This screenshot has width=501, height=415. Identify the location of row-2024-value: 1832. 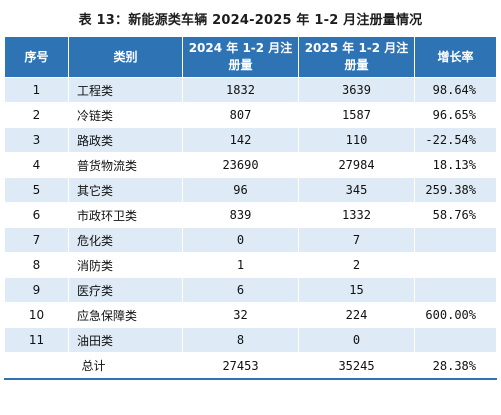
(240, 90).